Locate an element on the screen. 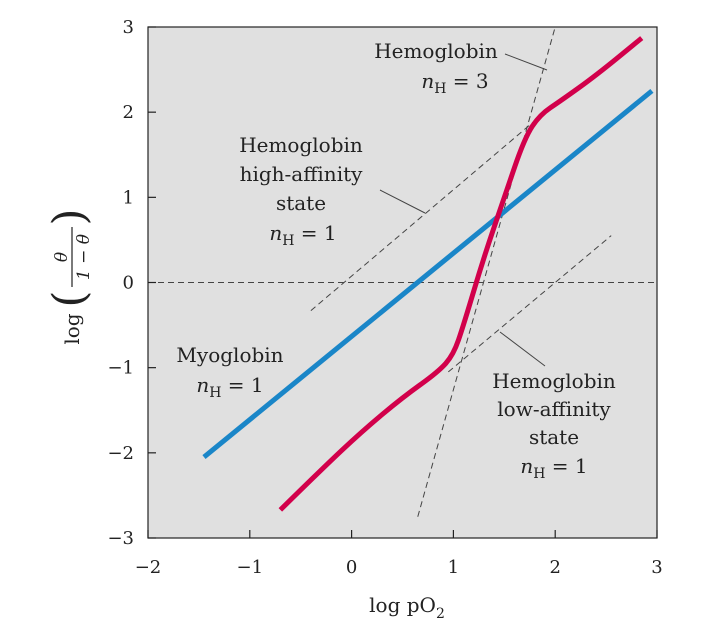  x-axis-title: log pO2 is located at coordinates (407, 607).